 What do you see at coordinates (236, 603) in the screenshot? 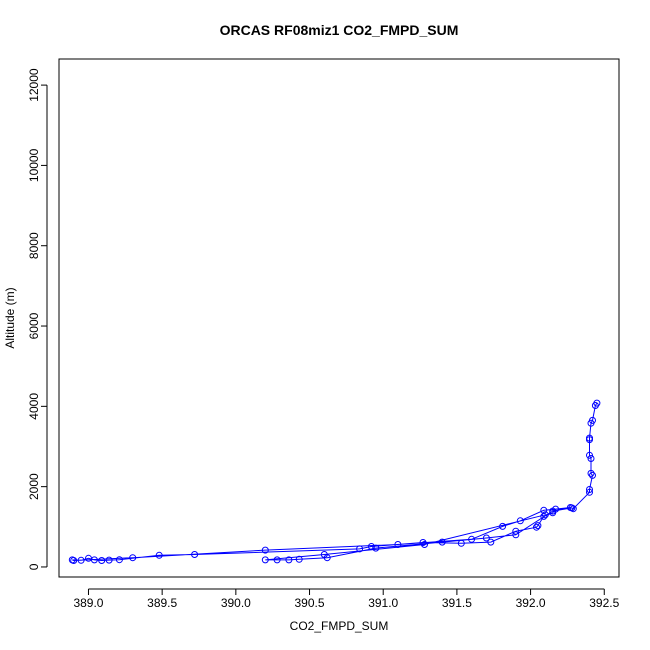
I see `x-tick-label: 390.0` at bounding box center [236, 603].